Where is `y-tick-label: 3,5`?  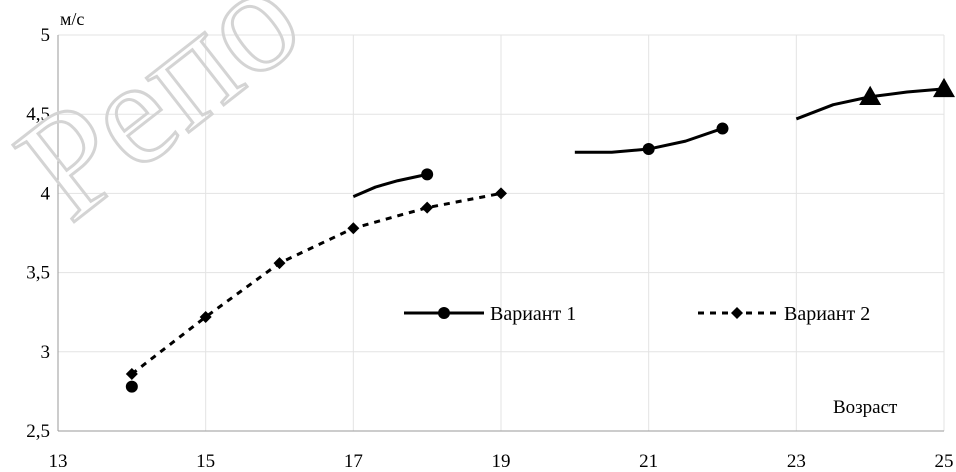
y-tick-label: 3,5 is located at coordinates (38, 273).